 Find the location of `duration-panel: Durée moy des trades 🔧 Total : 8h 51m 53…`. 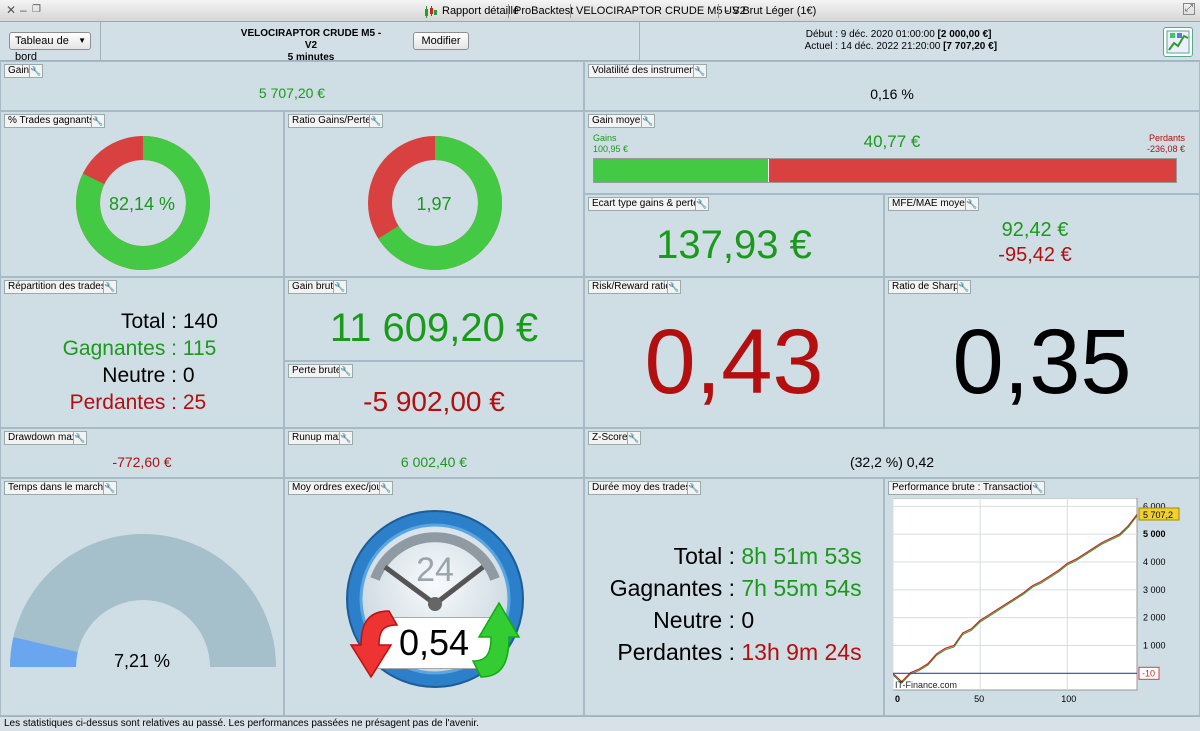

duration-panel: Durée moy des trades 🔧 Total : 8h 51m 53… is located at coordinates (734, 597).